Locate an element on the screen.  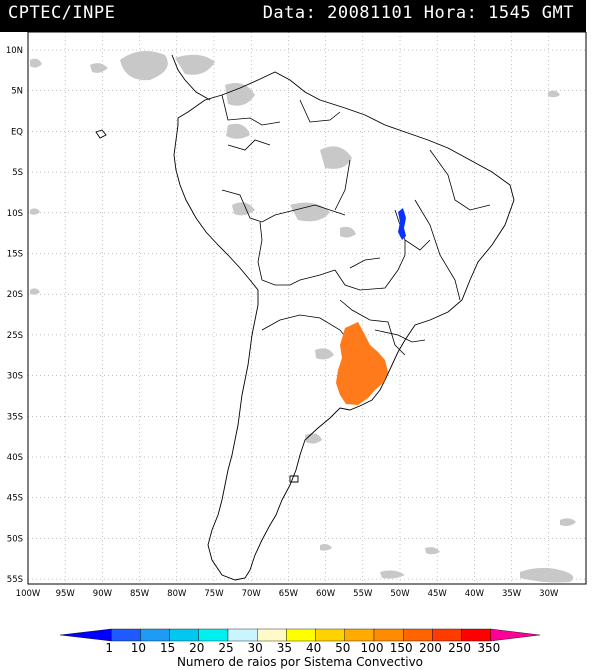
scale-label: 350 is located at coordinates (489, 648).